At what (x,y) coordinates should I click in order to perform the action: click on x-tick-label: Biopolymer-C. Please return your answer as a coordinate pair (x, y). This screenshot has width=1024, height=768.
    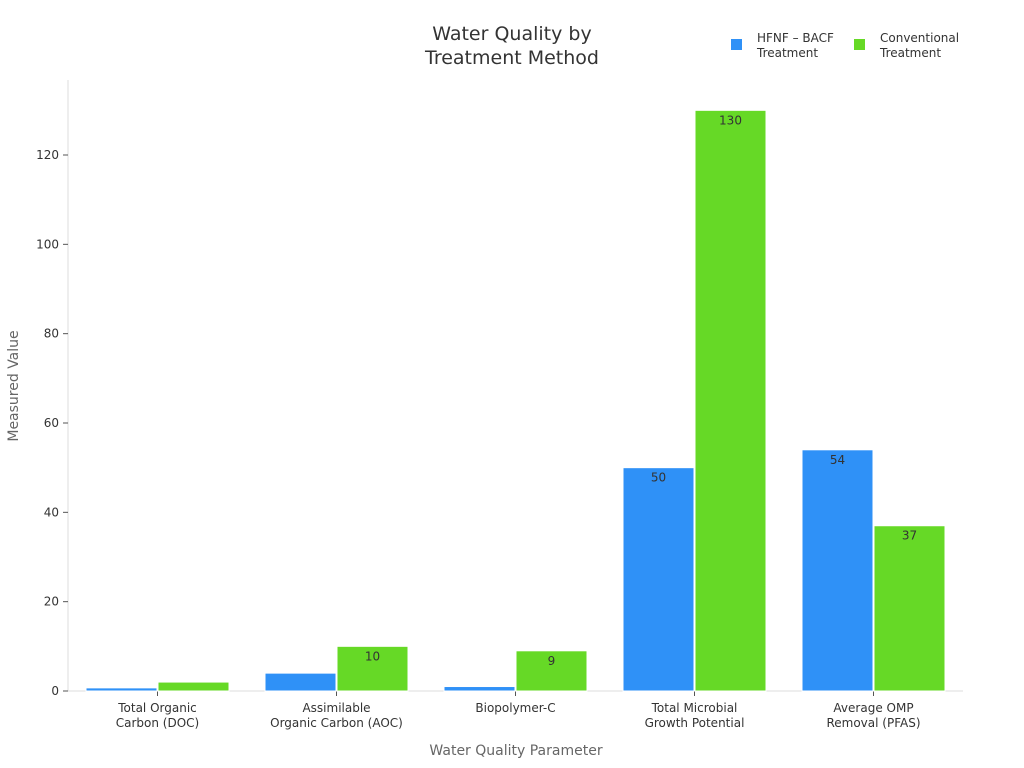
    Looking at the image, I should click on (515, 708).